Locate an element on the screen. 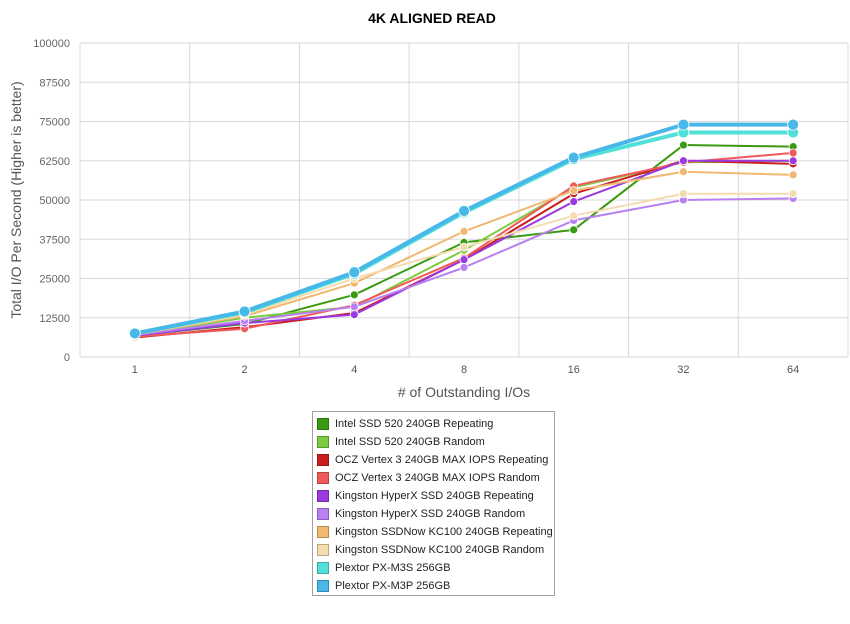  y-axis-title: Total I/O Per Second (Higher is better) is located at coordinates (16, 199).